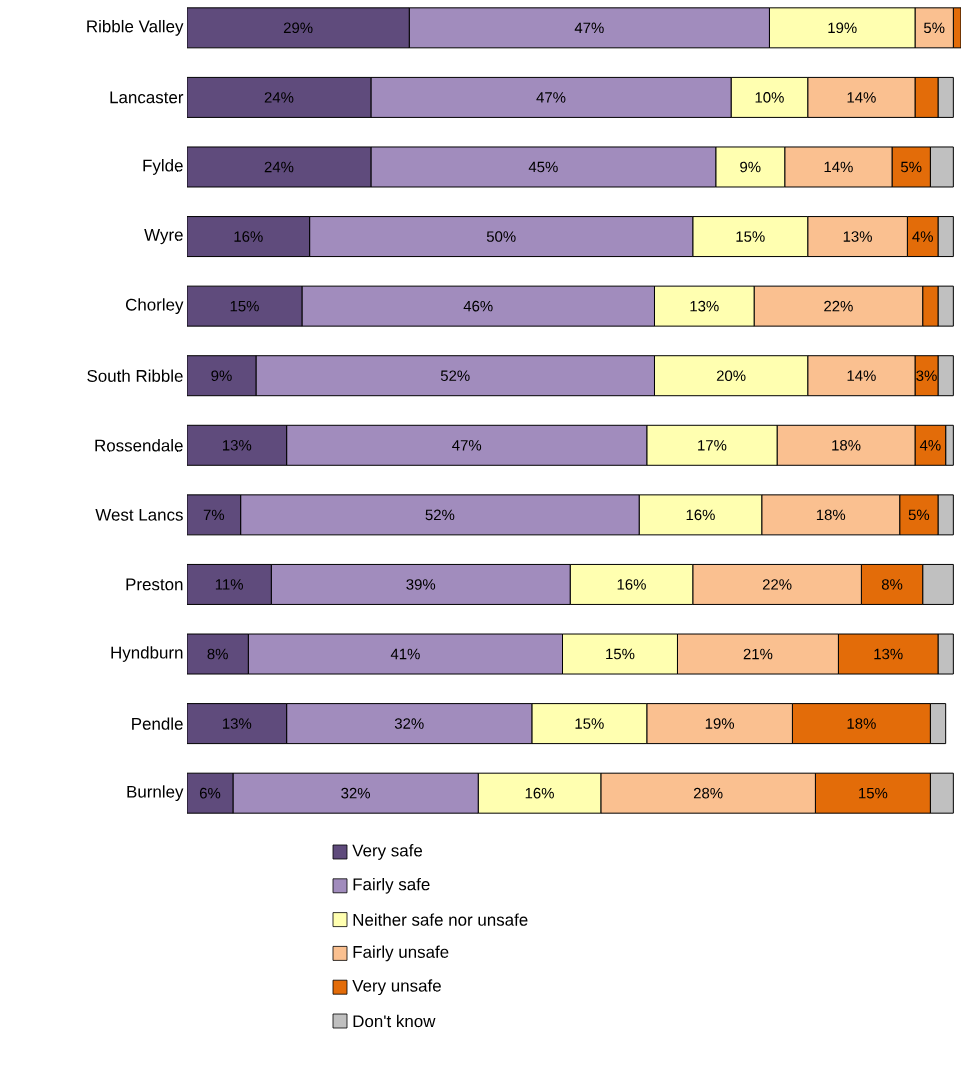 This screenshot has width=961, height=1075. What do you see at coordinates (157, 723) in the screenshot?
I see `y-tick-label: Pendle` at bounding box center [157, 723].